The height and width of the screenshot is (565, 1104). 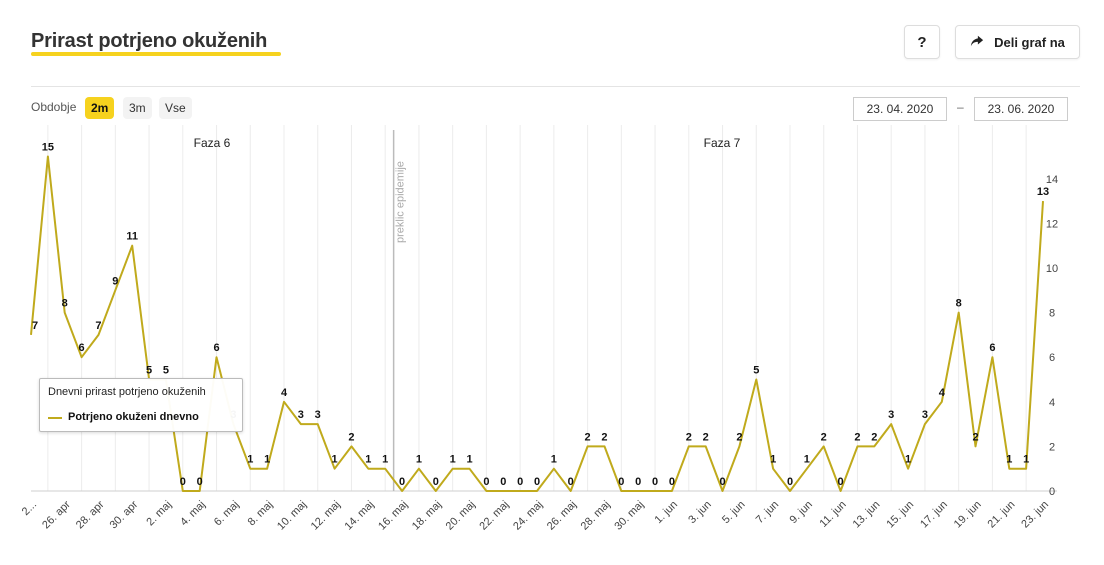 I want to click on data-label: 11, so click(x=132, y=237).